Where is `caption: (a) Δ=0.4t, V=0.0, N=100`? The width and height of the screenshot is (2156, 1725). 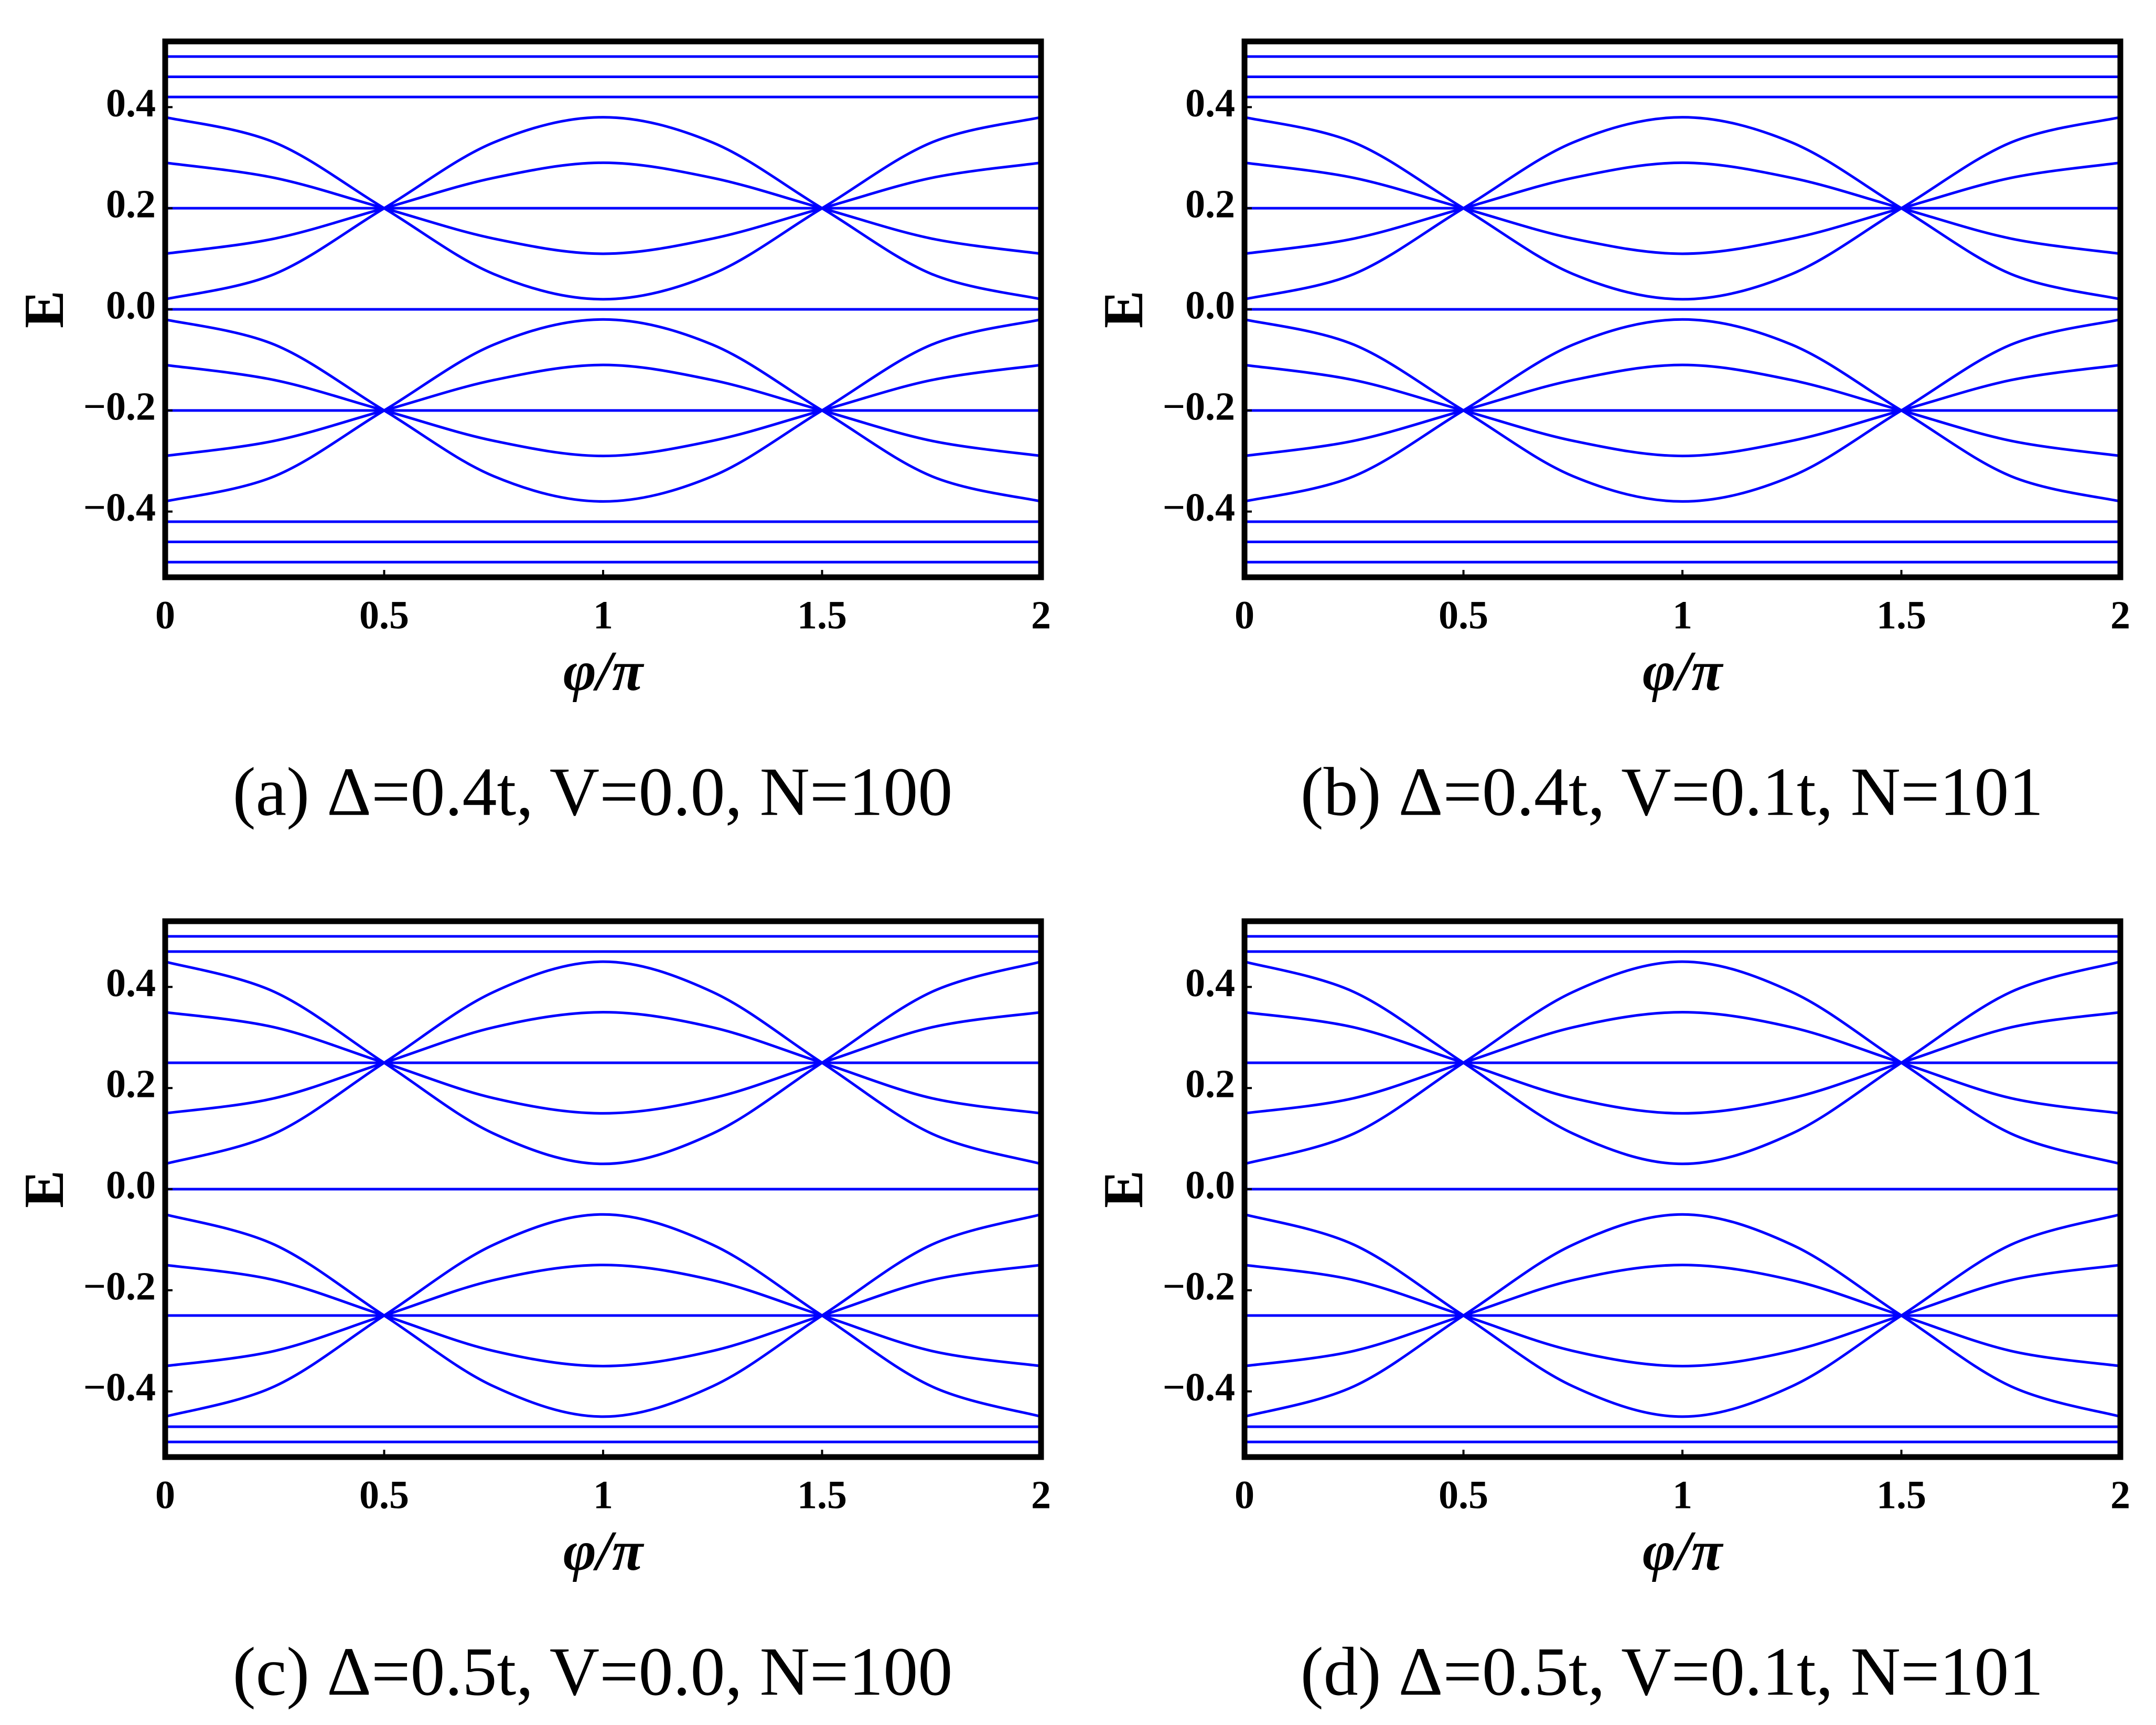 caption: (a) Δ=0.4t, V=0.0, N=100 is located at coordinates (593, 791).